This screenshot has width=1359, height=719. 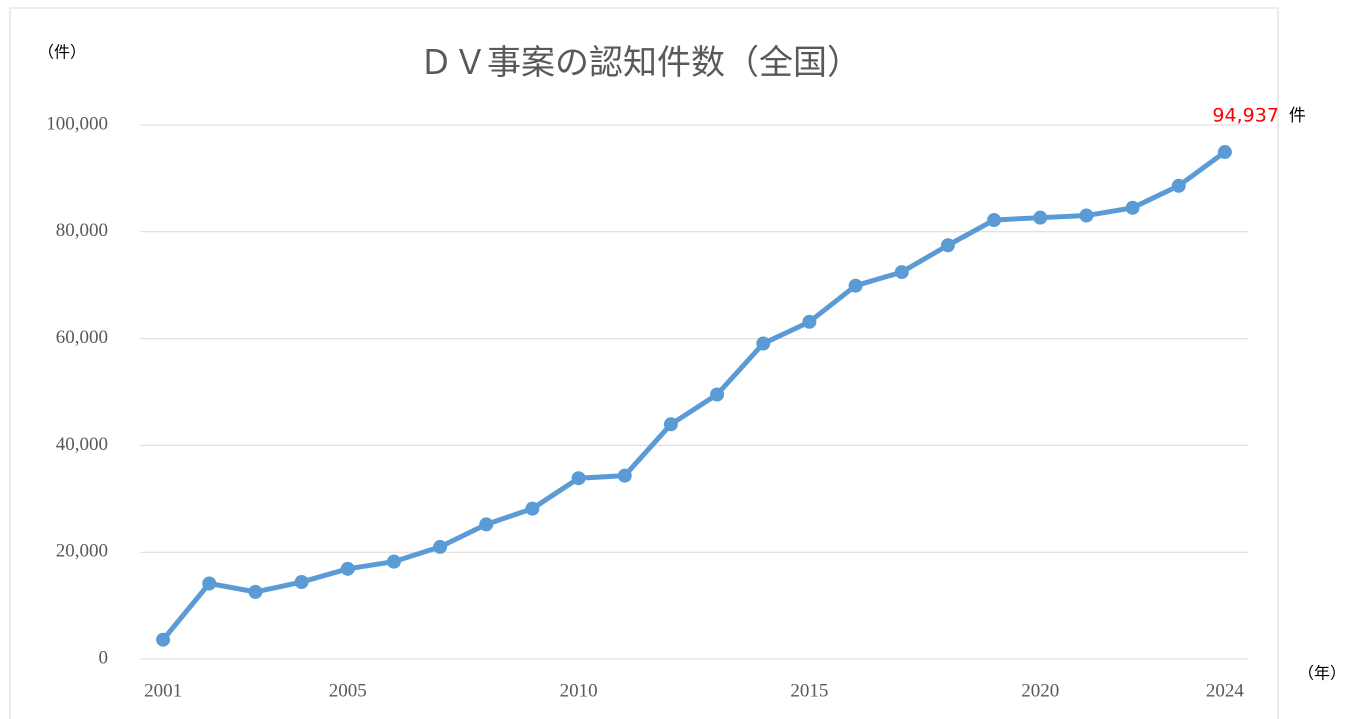 I want to click on y-tick-label: 60,000, so click(x=82, y=337).